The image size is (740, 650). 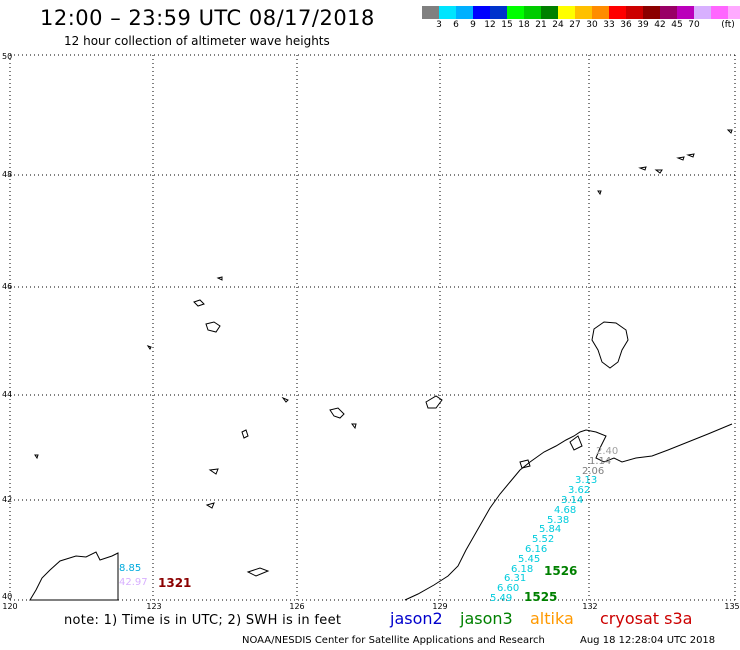 I want to click on wave-height-value: 5.38, so click(x=558, y=520).